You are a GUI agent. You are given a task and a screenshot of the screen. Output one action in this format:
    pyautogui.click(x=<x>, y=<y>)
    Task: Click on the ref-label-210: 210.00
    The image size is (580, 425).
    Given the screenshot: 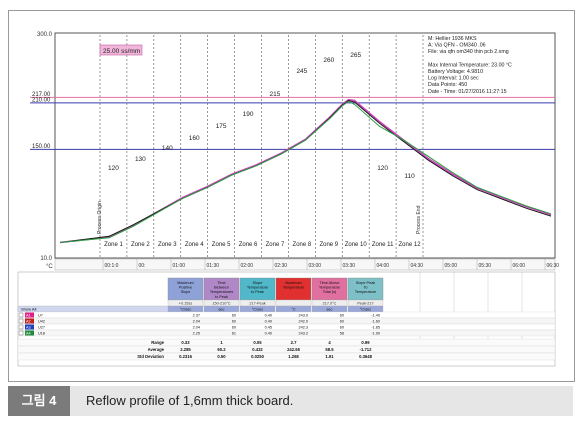 What is the action you would take?
    pyautogui.click(x=41, y=100)
    